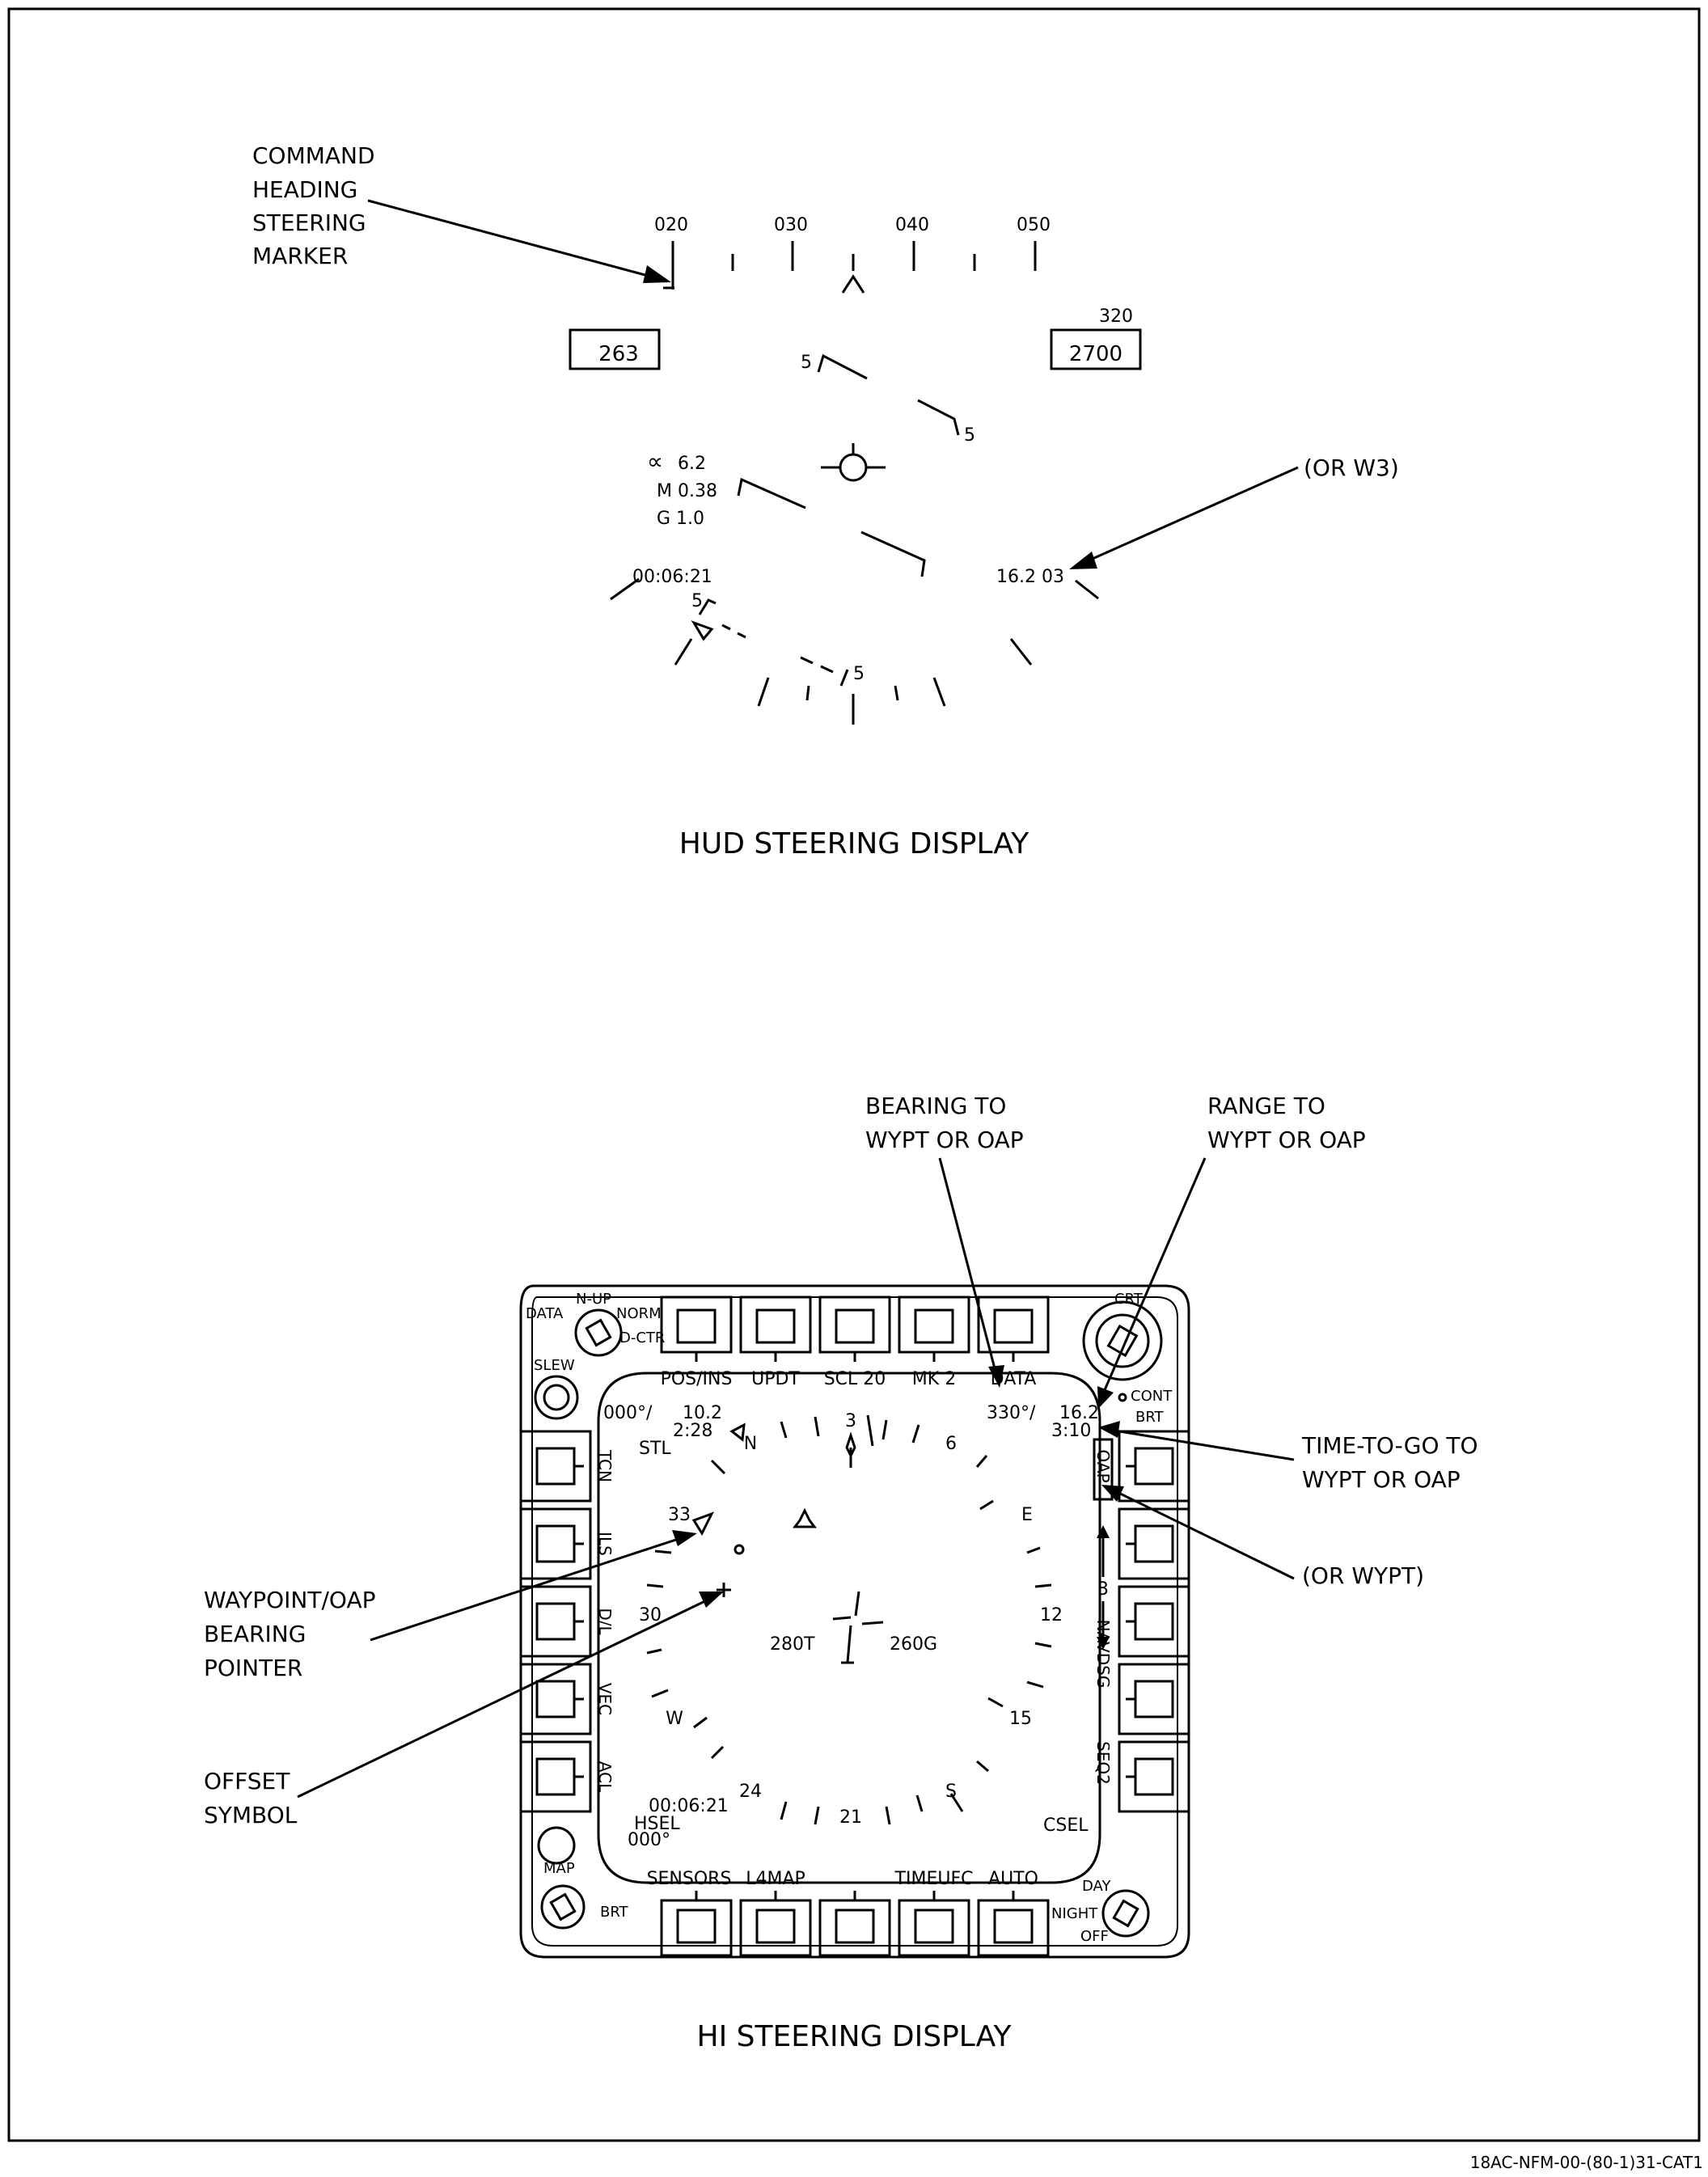  I want to click on left-pushbuttons: TCN ILS D/L VEC ACL, so click(567, 1621).